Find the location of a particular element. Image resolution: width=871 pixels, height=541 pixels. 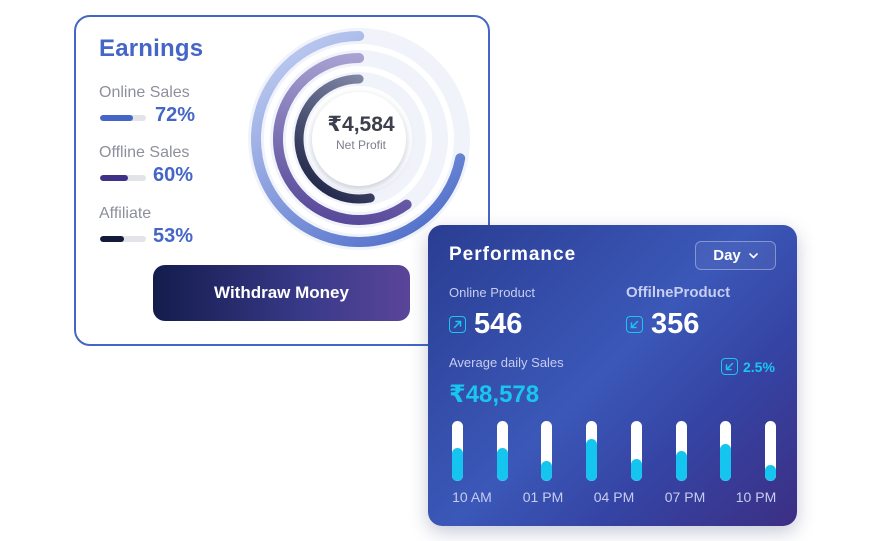

time-label: 01 PM is located at coordinates (543, 497).